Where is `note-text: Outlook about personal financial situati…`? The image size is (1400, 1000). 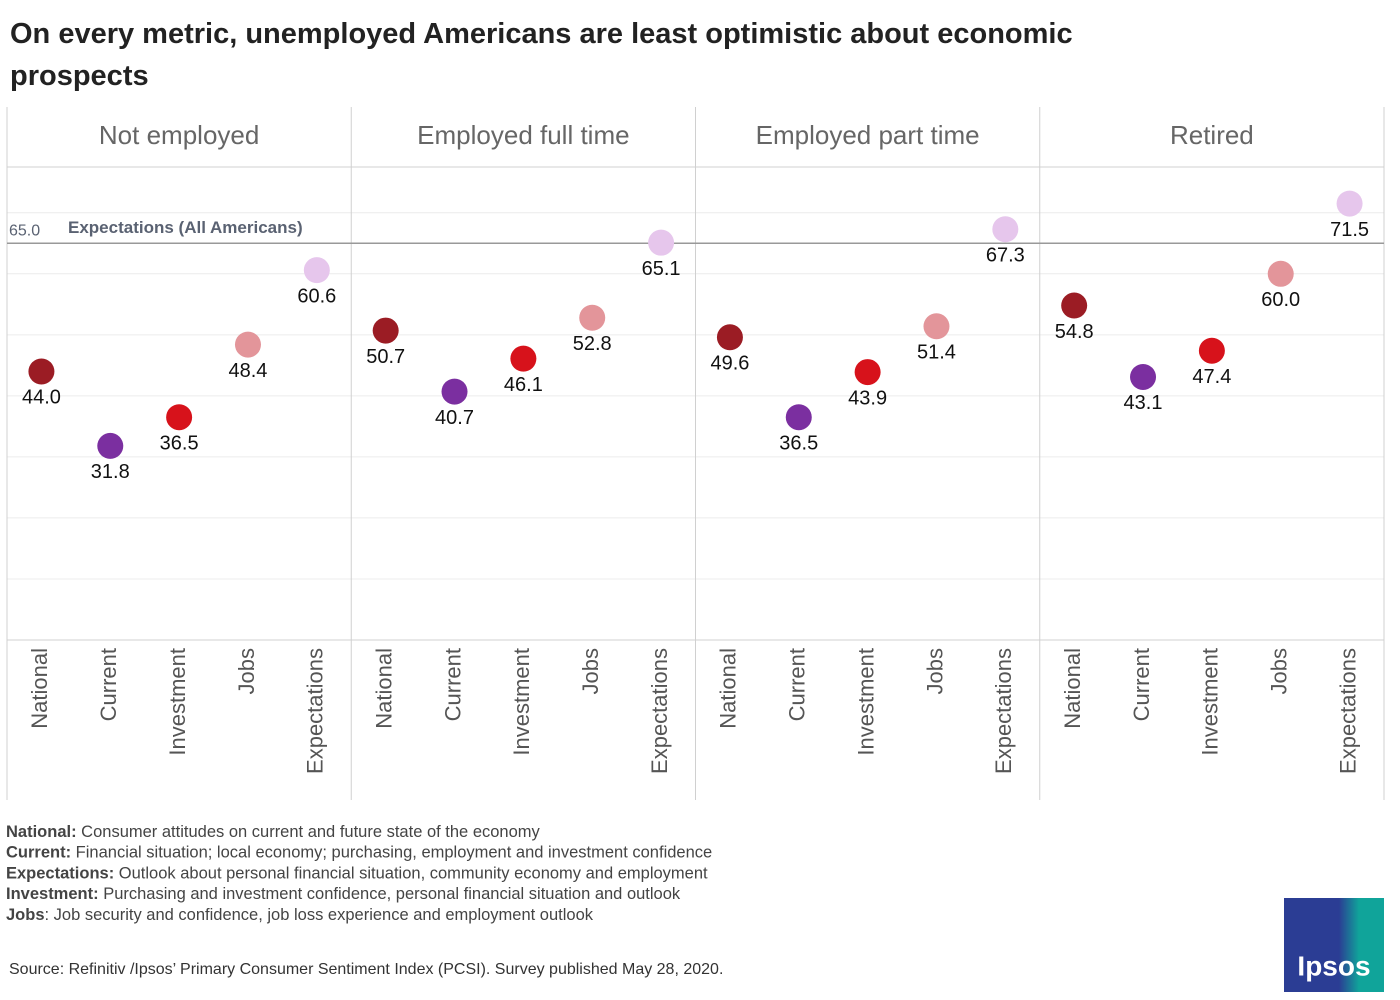 note-text: Outlook about personal financial situati… is located at coordinates (411, 874).